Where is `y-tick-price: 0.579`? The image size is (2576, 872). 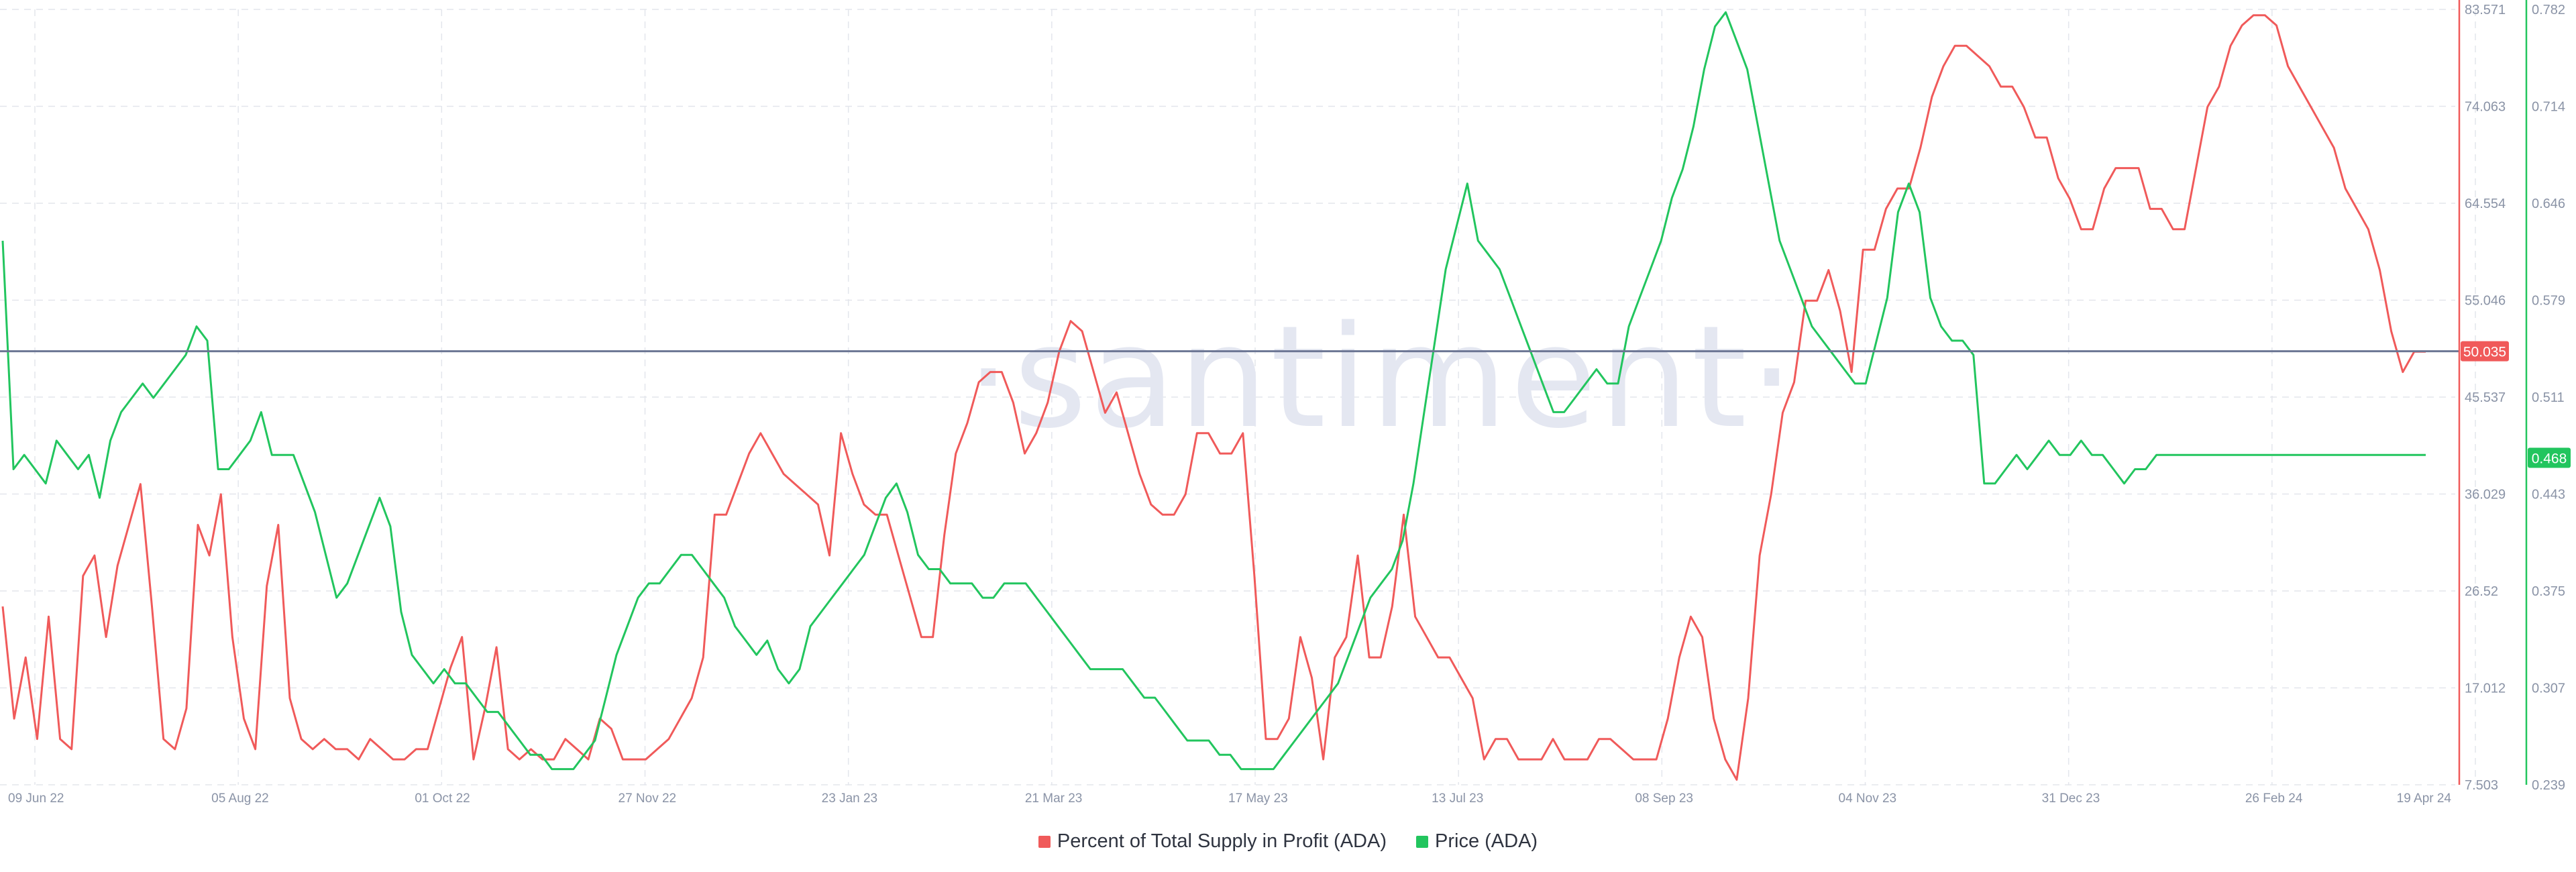 y-tick-price: 0.579 is located at coordinates (2548, 301).